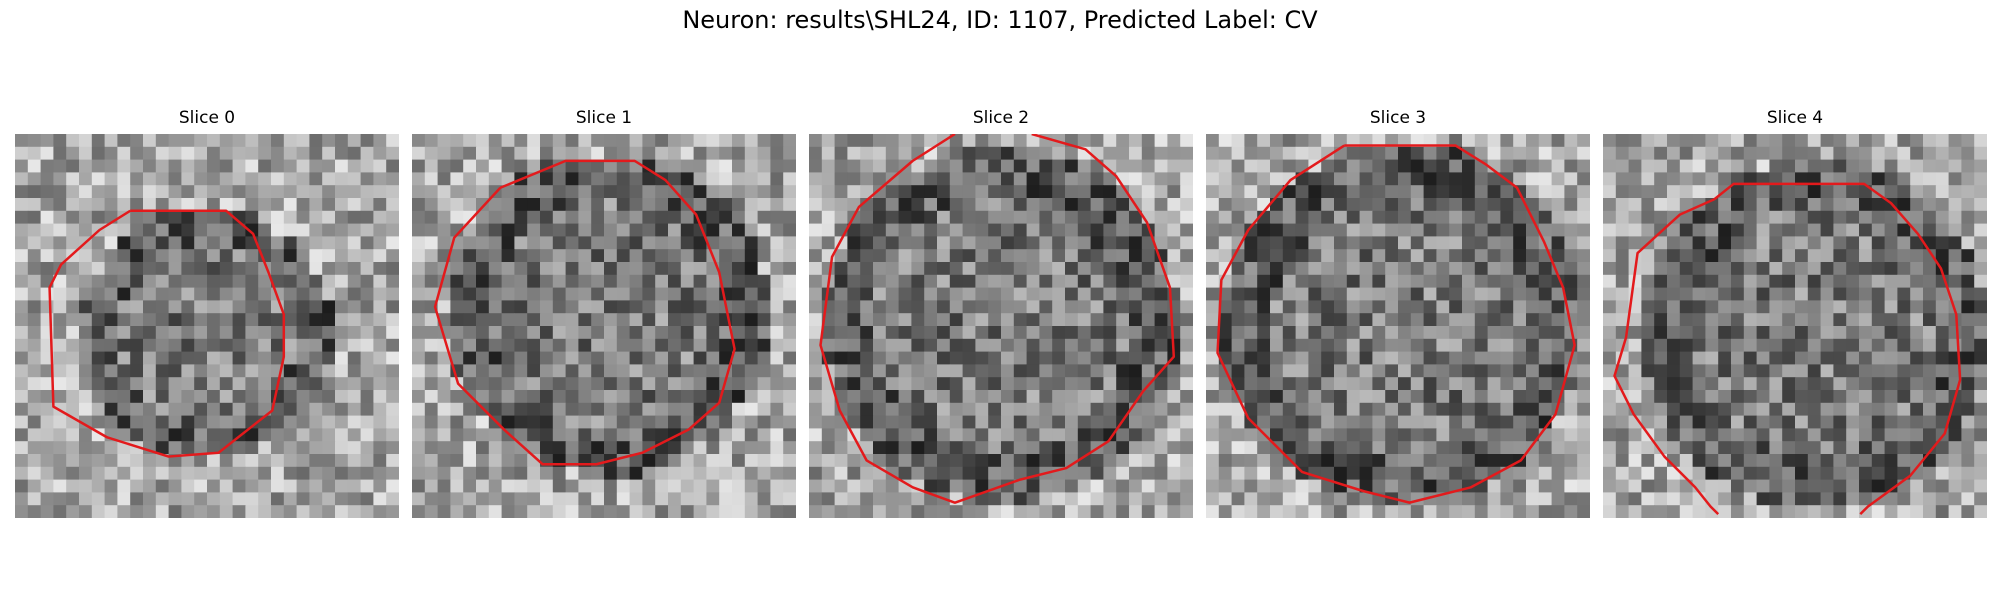  I want to click on slice-title: Slice 3, so click(1398, 118).